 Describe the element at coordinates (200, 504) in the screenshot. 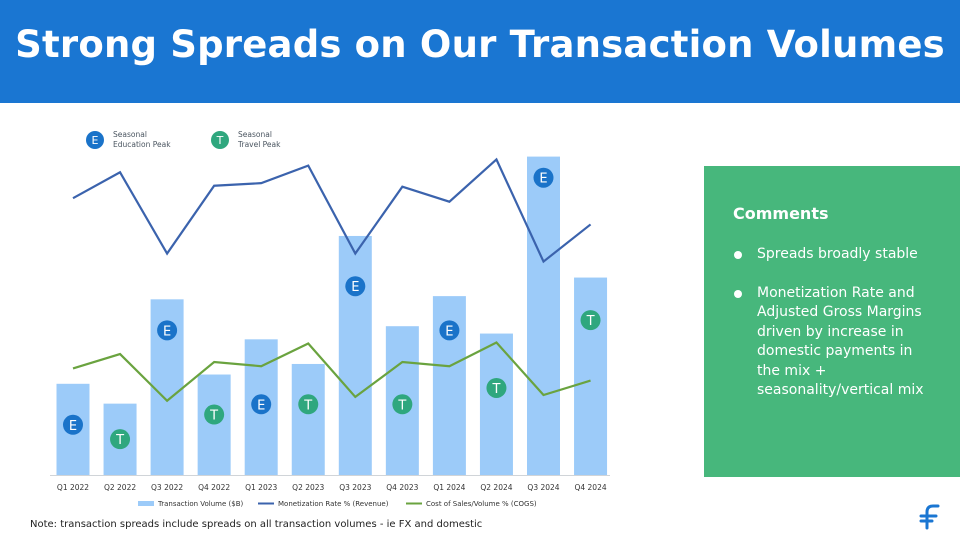

I see `legend-label: Transaction Volume ($B)` at that location.